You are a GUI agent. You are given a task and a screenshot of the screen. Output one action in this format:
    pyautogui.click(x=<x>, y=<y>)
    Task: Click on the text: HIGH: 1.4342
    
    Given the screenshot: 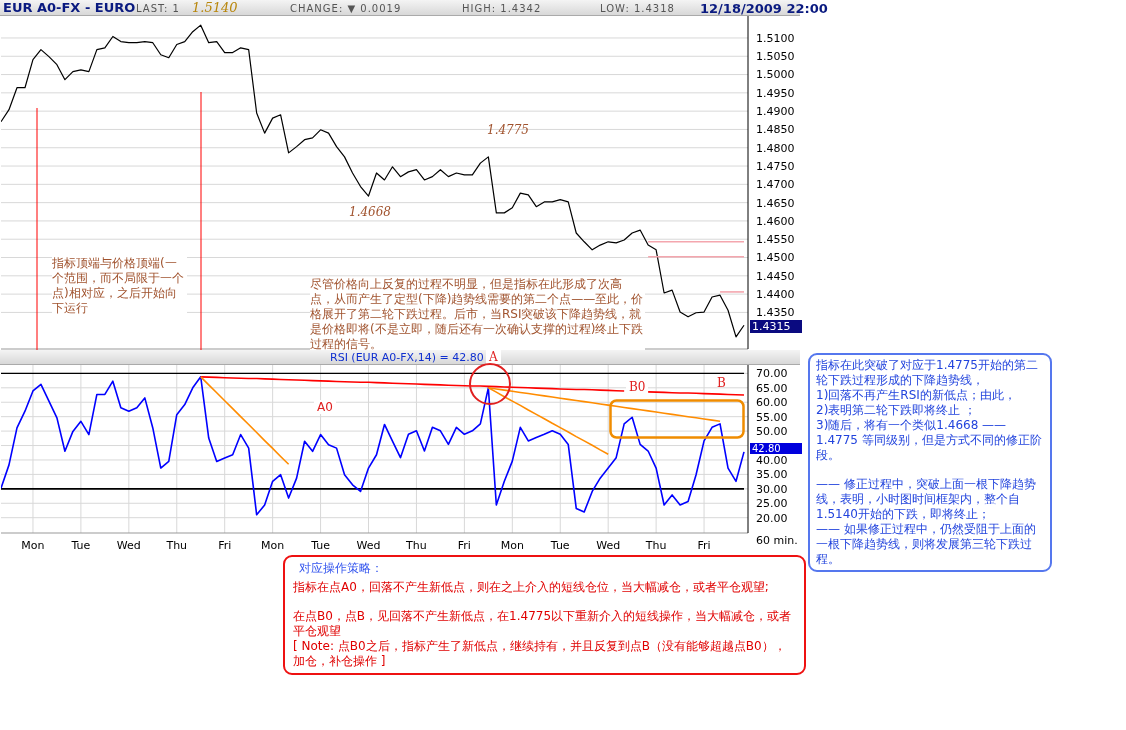 What is the action you would take?
    pyautogui.click(x=502, y=8)
    